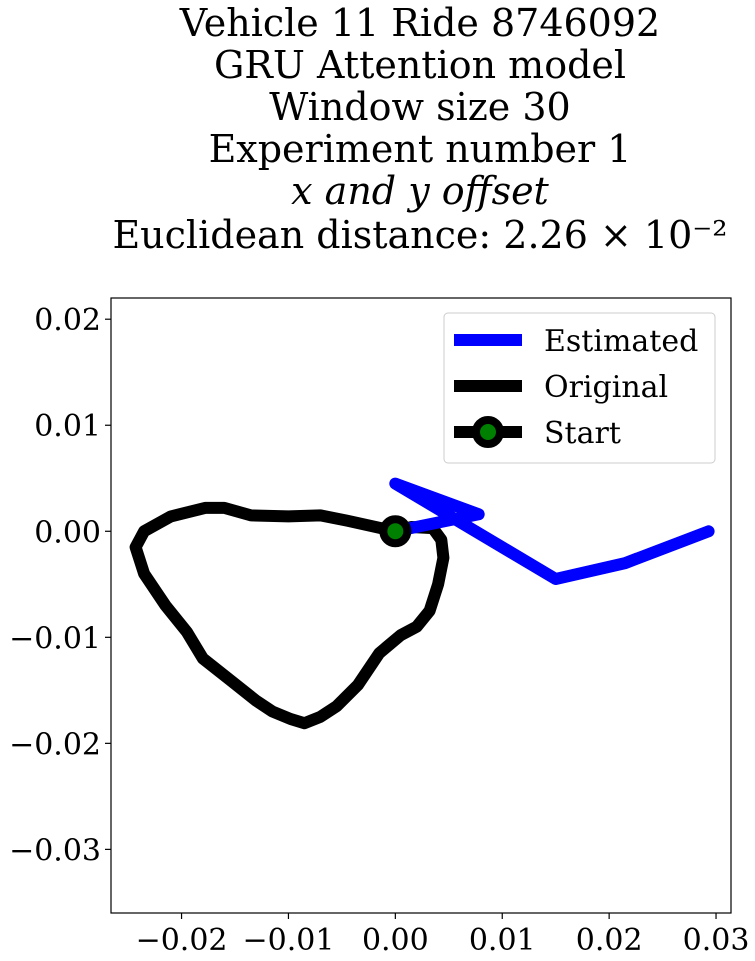  I want to click on title-line-2: GRU Attention model, so click(420, 65).